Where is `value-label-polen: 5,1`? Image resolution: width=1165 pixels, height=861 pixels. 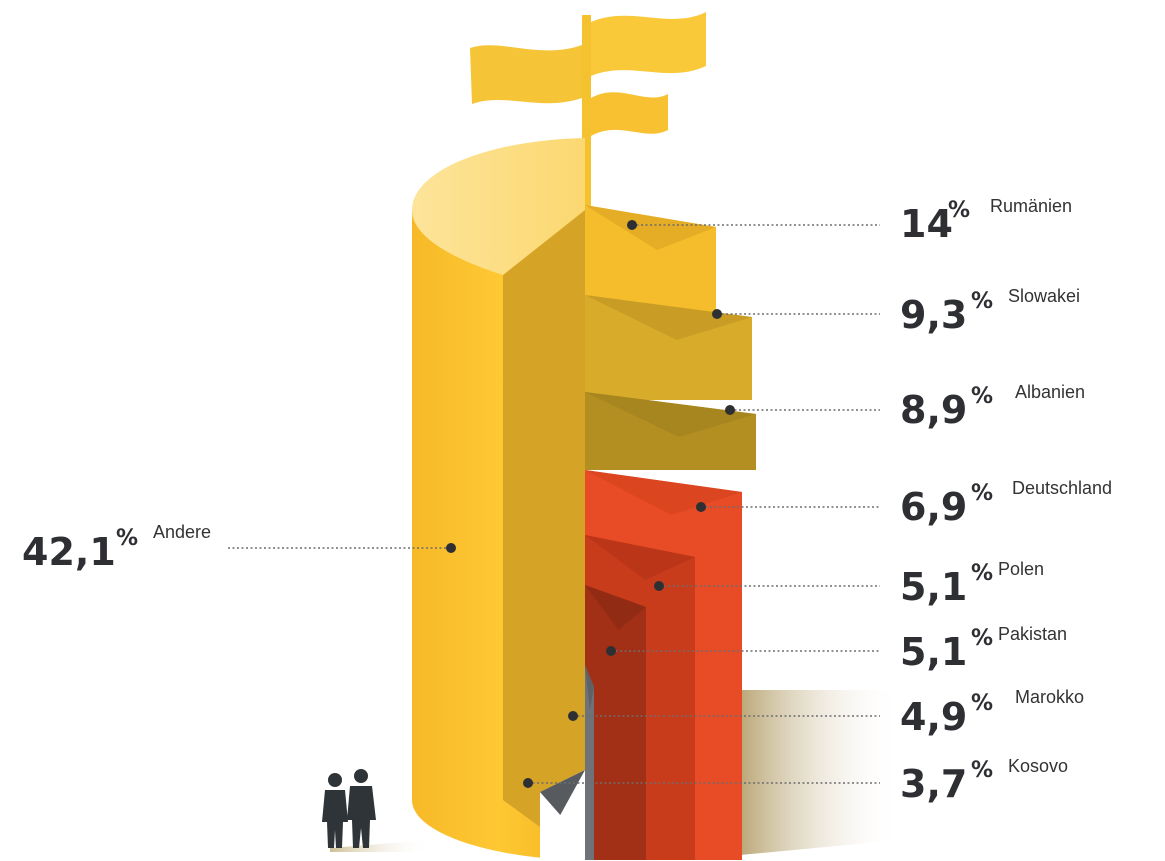
value-label-polen: 5,1 is located at coordinates (933, 587).